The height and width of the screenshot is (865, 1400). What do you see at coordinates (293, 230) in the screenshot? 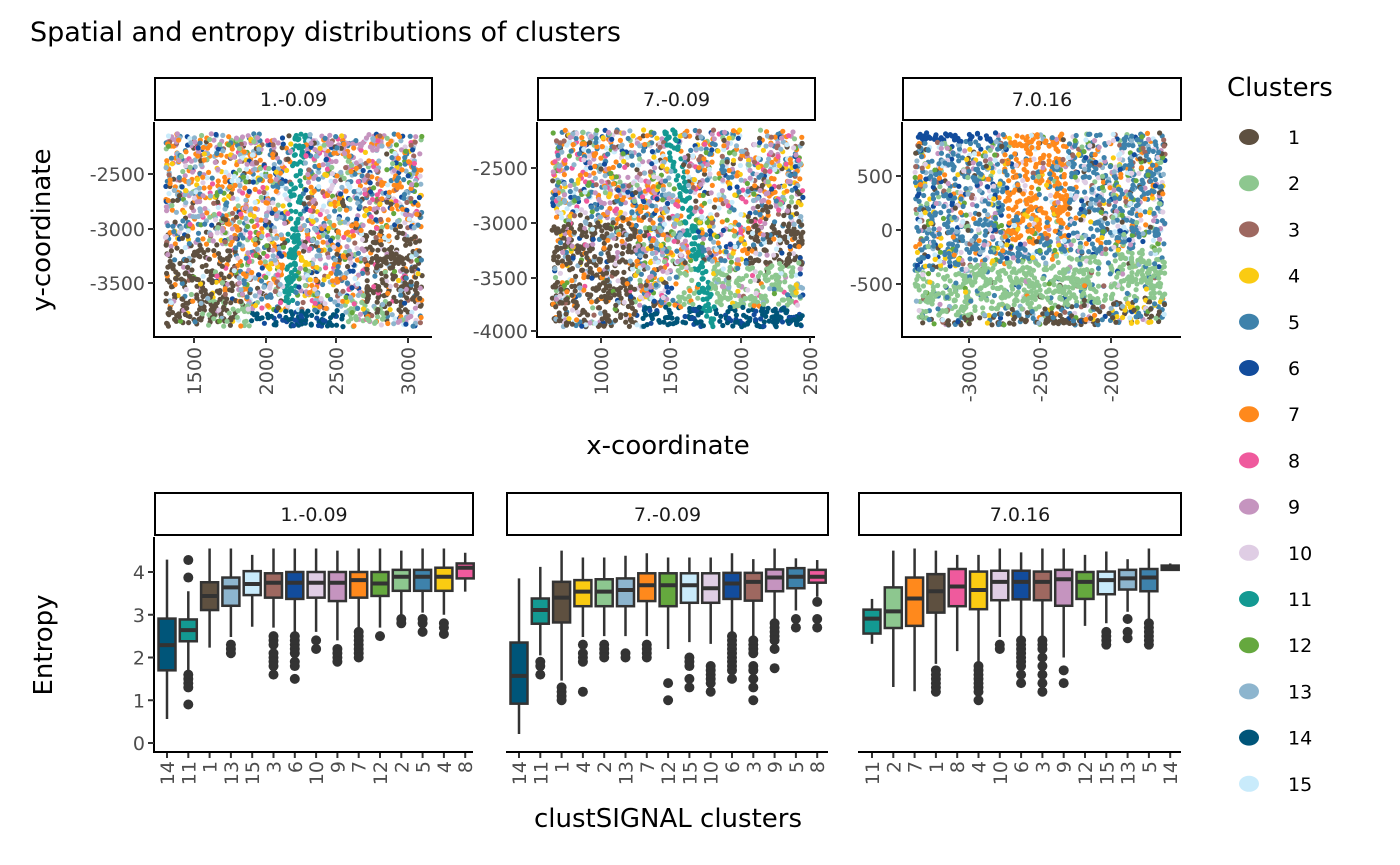
I see `scatter-points` at bounding box center [293, 230].